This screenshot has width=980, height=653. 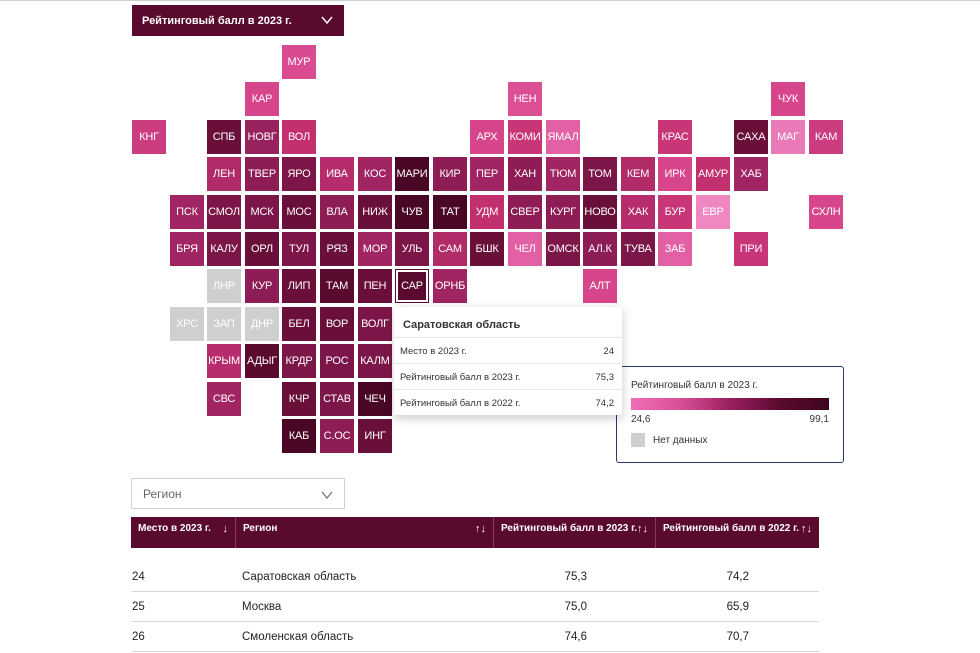 What do you see at coordinates (525, 174) in the screenshot?
I see `region-tile: ХАН` at bounding box center [525, 174].